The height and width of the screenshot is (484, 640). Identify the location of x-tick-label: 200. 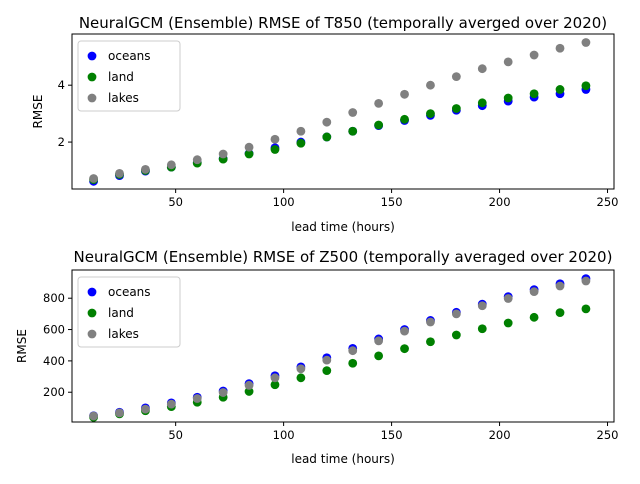
(500, 435).